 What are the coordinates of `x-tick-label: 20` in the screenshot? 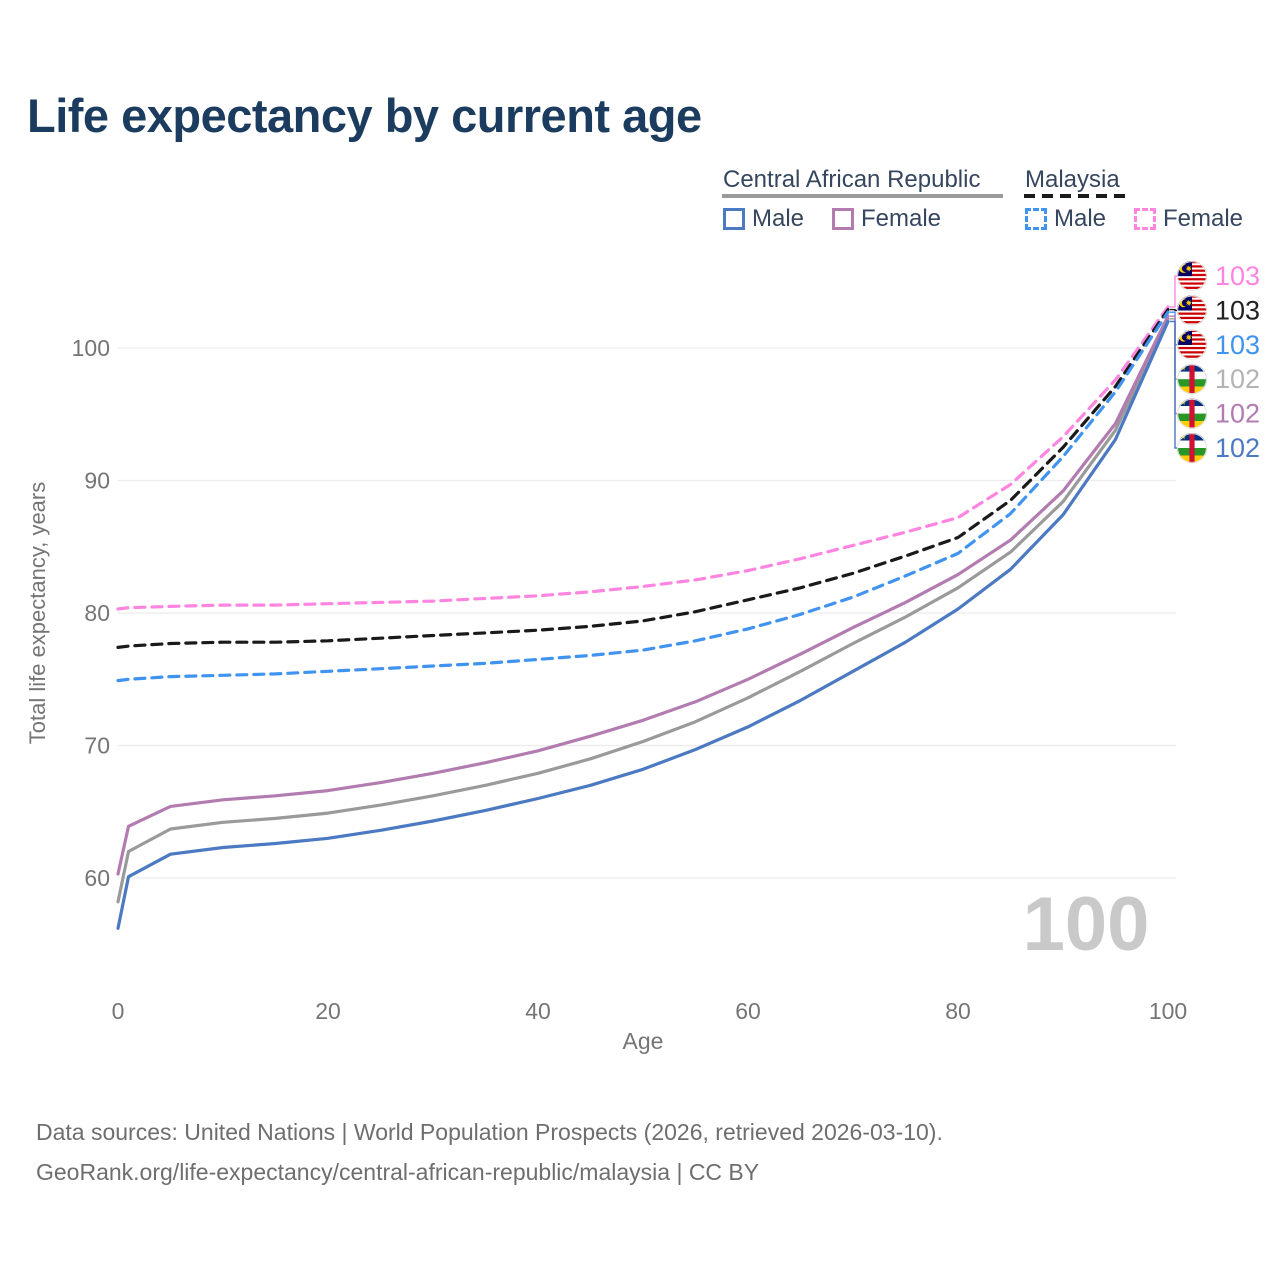 It's located at (328, 1011).